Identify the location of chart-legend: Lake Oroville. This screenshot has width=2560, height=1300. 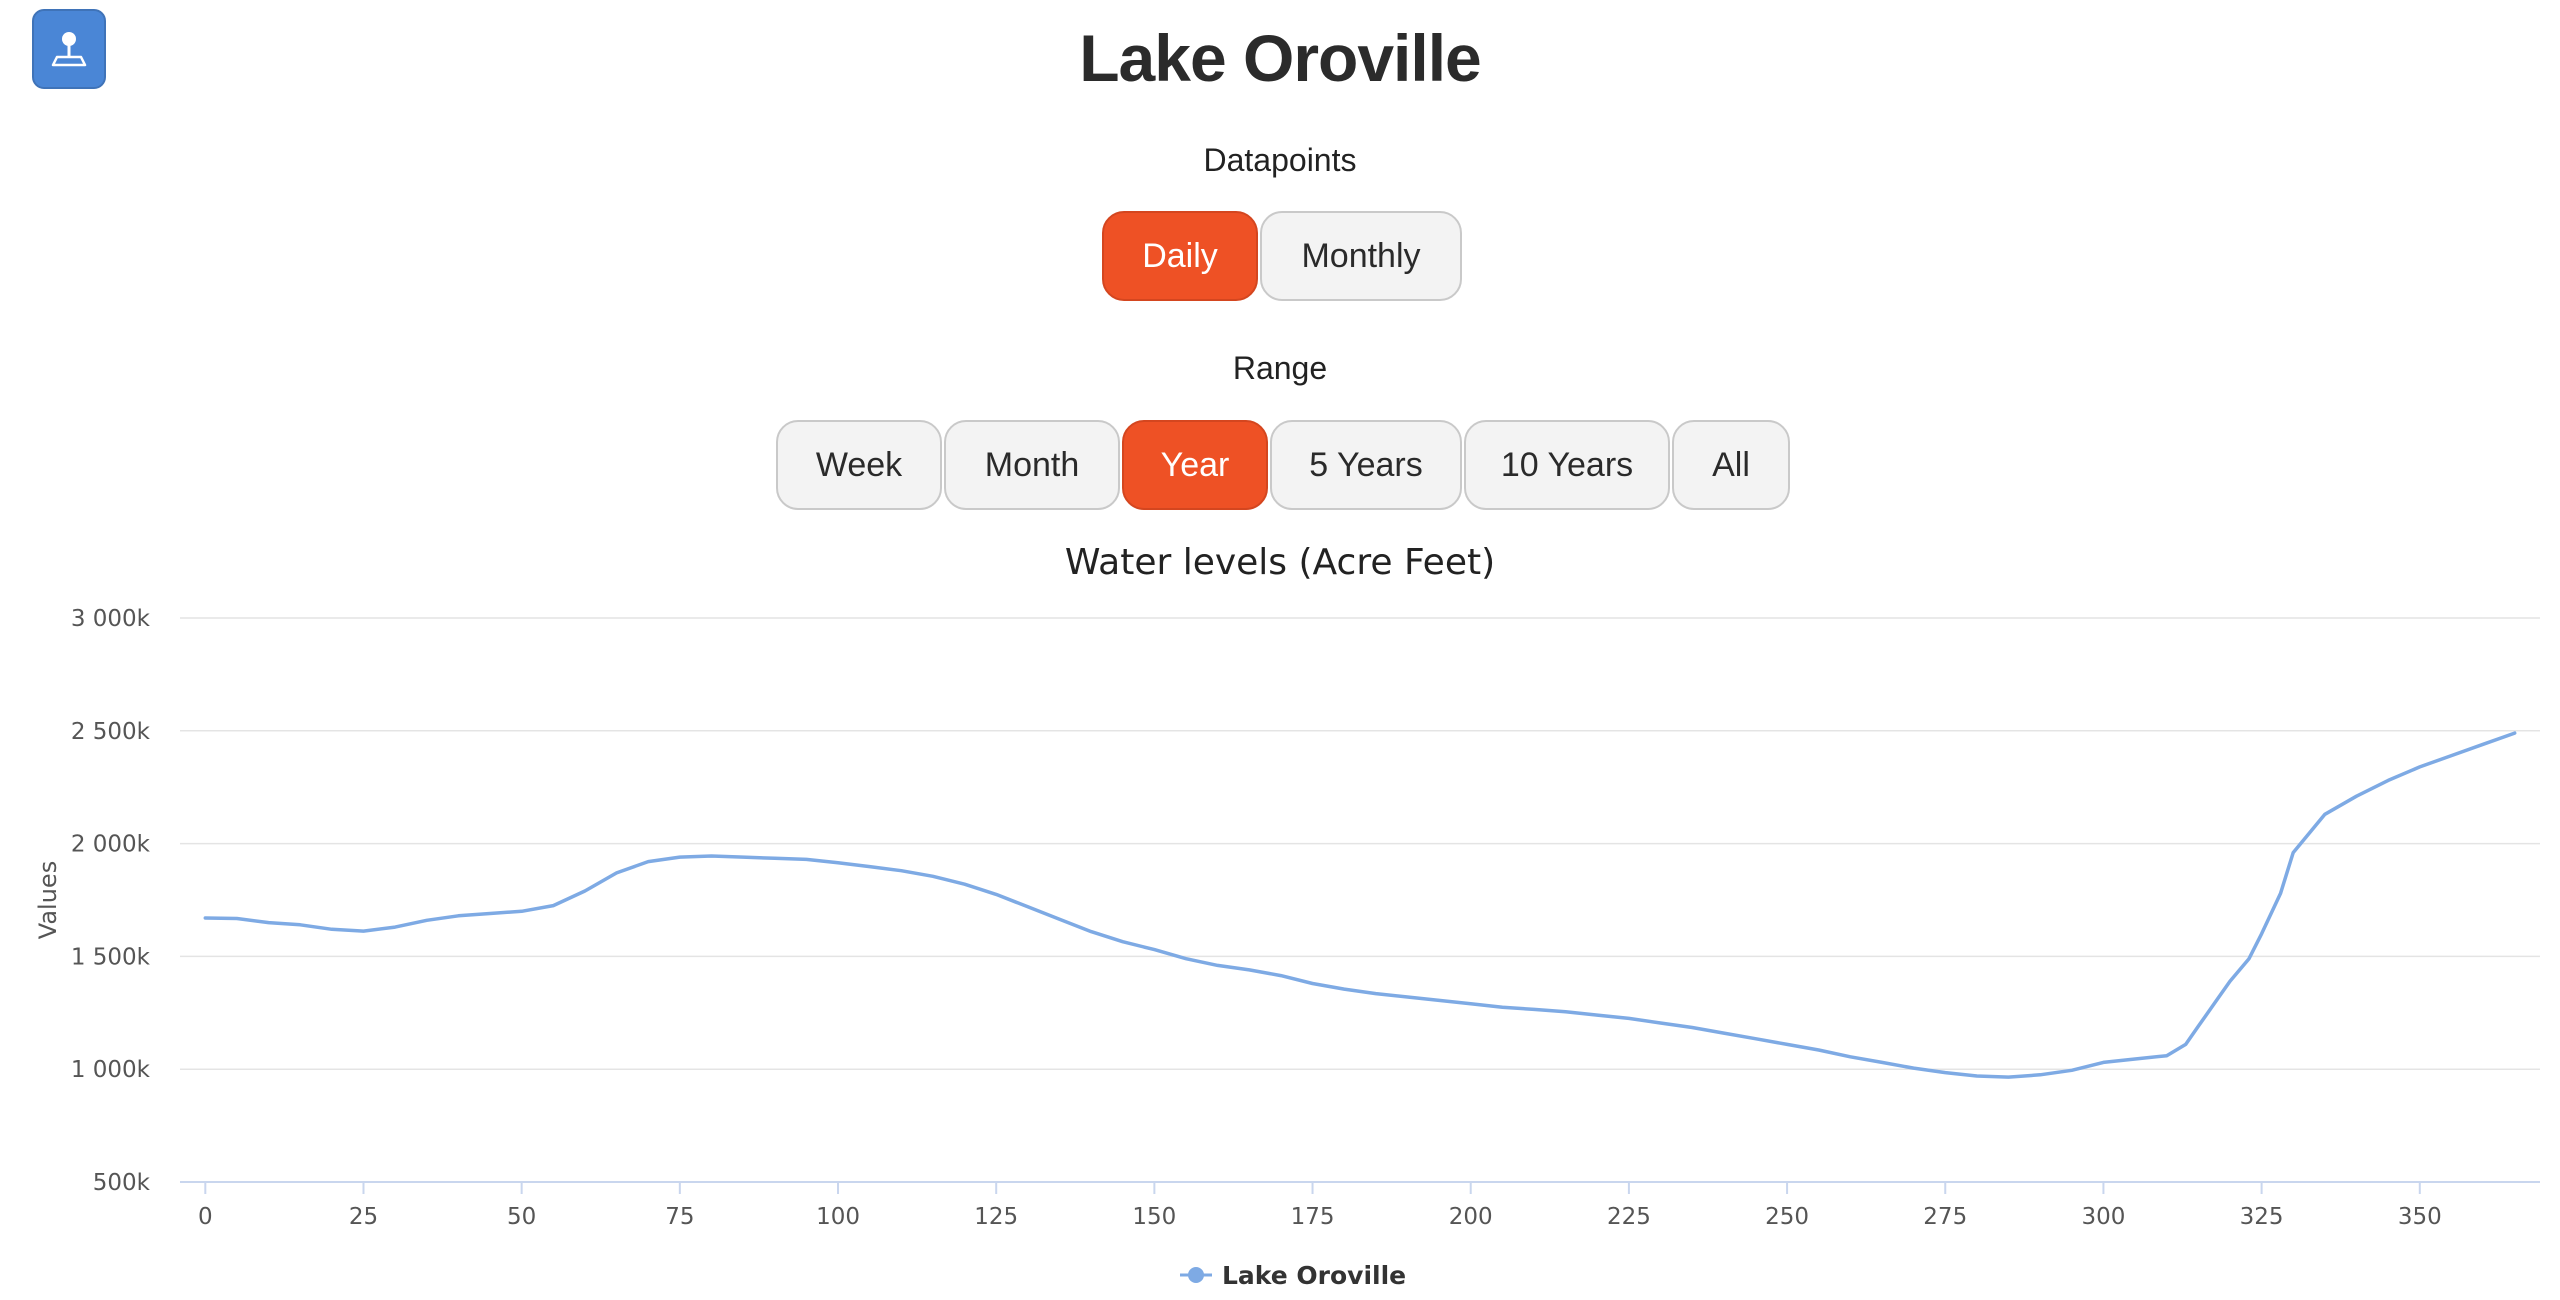
(1293, 1275).